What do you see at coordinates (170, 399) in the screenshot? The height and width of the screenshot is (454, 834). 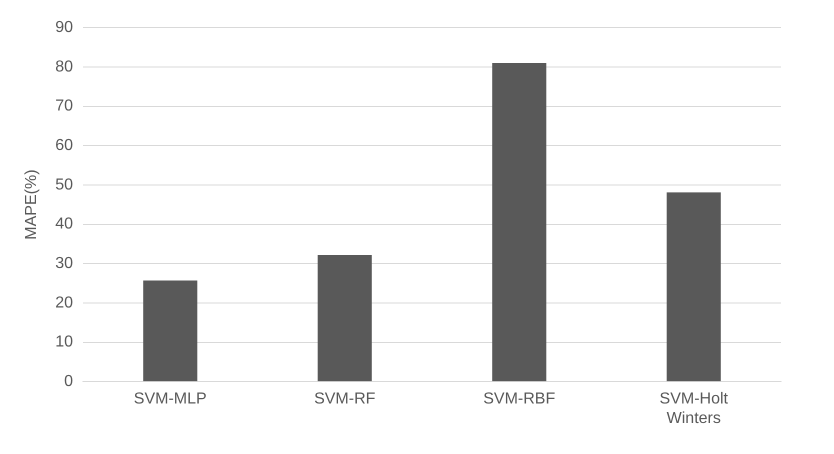 I see `x-tick-label: SVM-MLP` at bounding box center [170, 399].